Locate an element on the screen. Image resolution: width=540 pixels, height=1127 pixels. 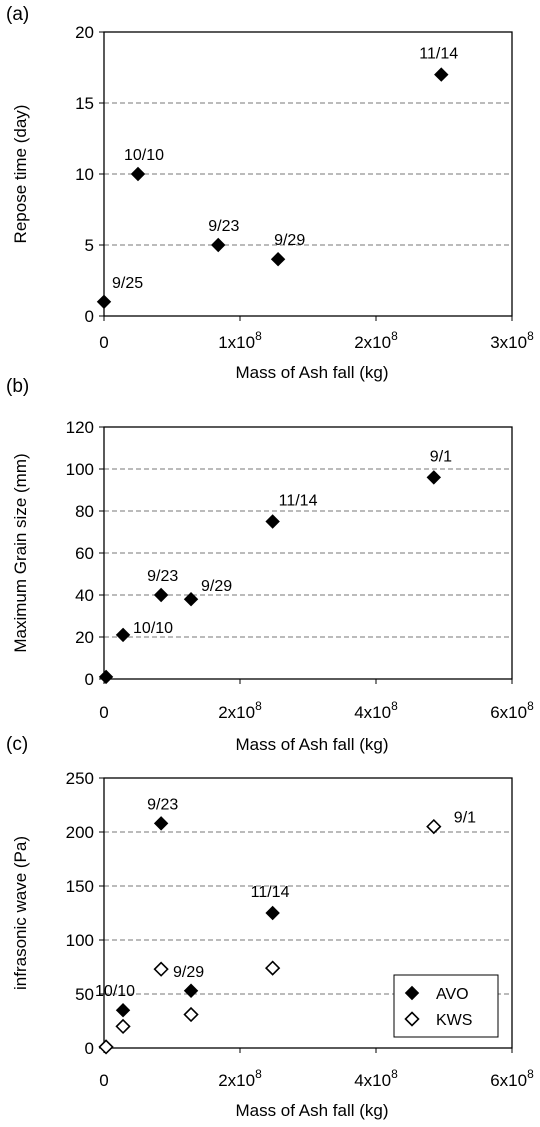
legend-label: AVO is located at coordinates (452, 994).